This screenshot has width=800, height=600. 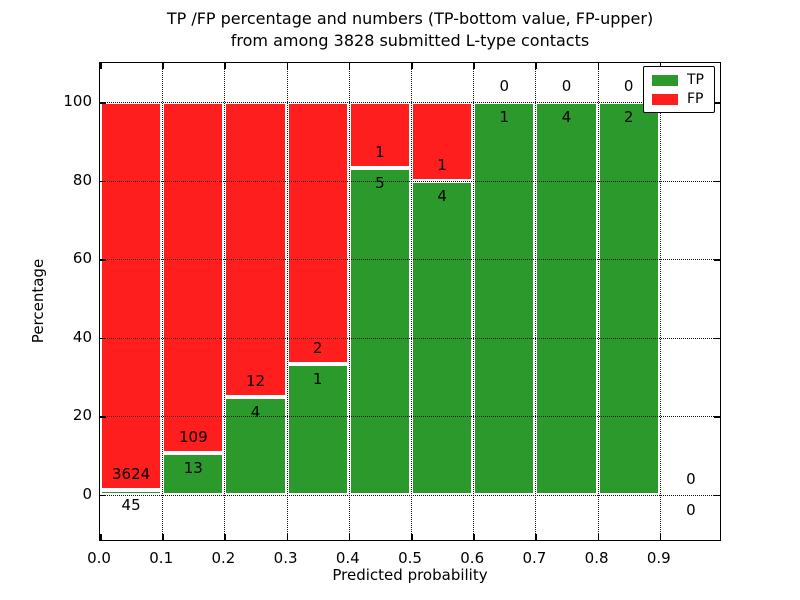 What do you see at coordinates (628, 86) in the screenshot?
I see `fp-count-label-8: 0` at bounding box center [628, 86].